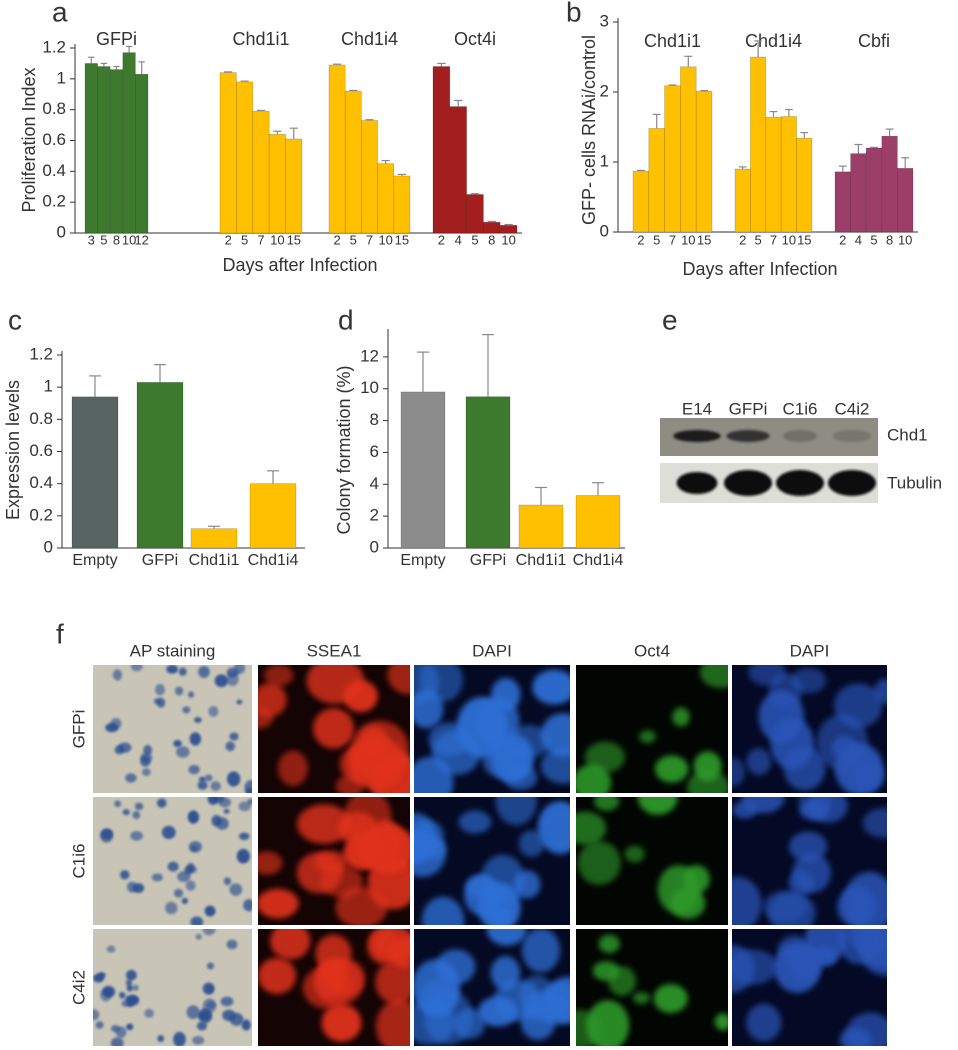 This screenshot has height=1050, width=958. Describe the element at coordinates (574, 13) in the screenshot. I see `panel-label: b` at that location.